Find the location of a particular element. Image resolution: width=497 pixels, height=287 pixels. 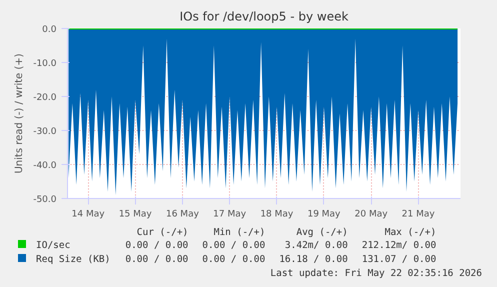

text: 131.07 / 0.00 is located at coordinates (398, 260).